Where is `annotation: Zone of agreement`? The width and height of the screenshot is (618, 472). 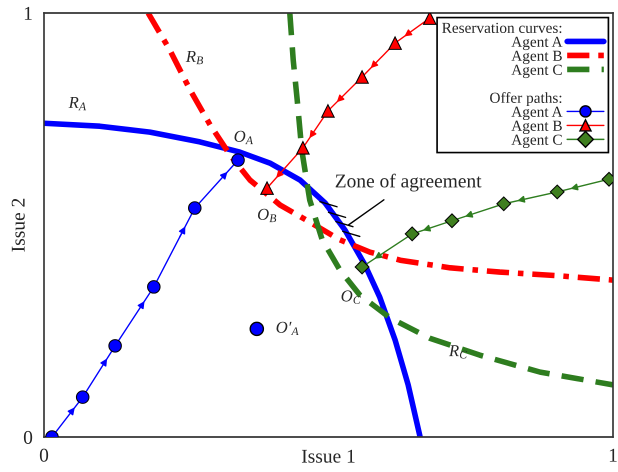
annotation: Zone of agreement is located at coordinates (409, 183).